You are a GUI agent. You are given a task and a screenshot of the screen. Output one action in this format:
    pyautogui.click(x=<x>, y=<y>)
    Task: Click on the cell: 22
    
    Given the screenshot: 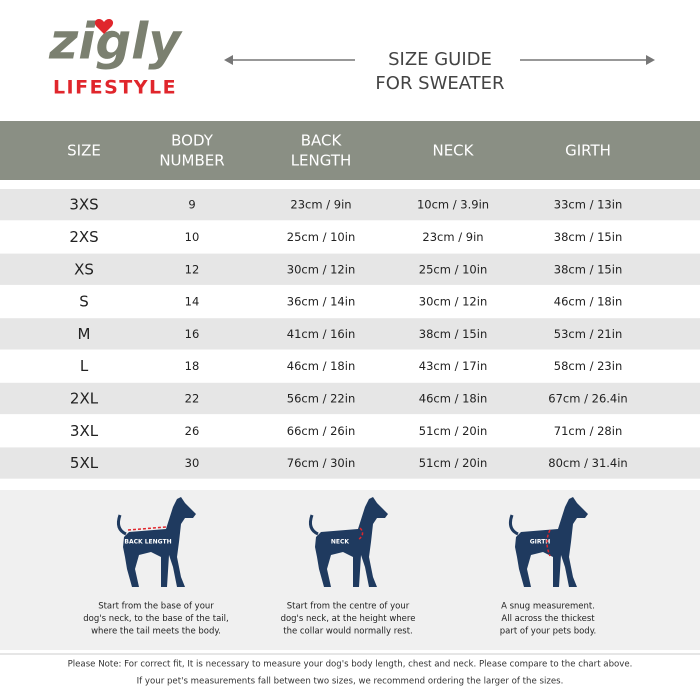 What is the action you would take?
    pyautogui.click(x=192, y=398)
    